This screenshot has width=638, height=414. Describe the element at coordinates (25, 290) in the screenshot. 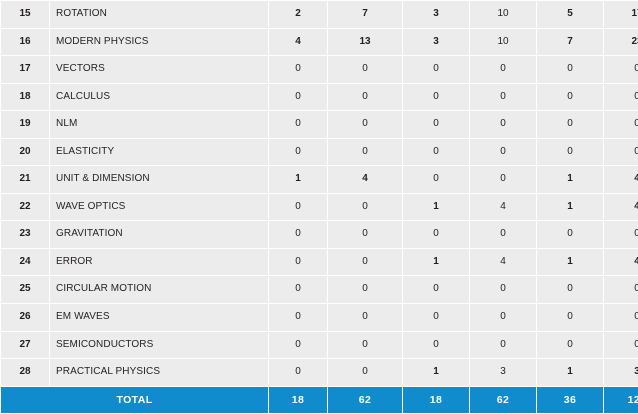

I see `cell-serial-number: 25` at that location.